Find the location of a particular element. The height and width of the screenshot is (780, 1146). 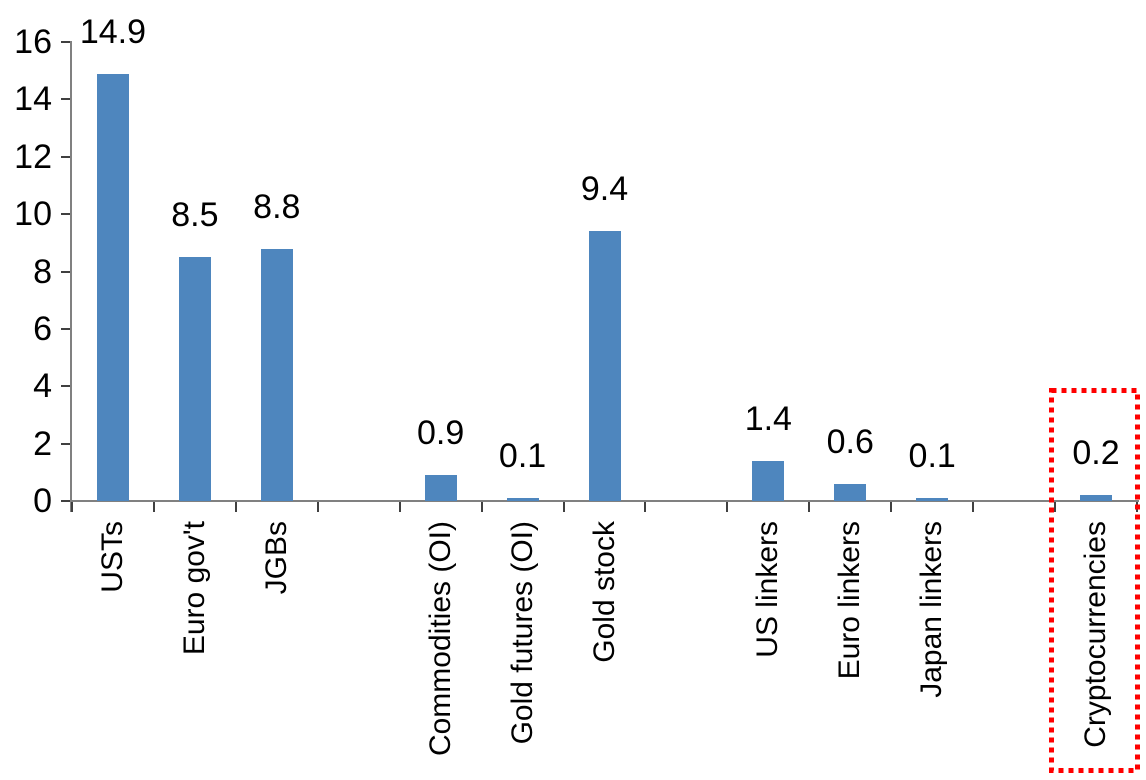

y-axis-tick-label: 14 is located at coordinates (33, 99).